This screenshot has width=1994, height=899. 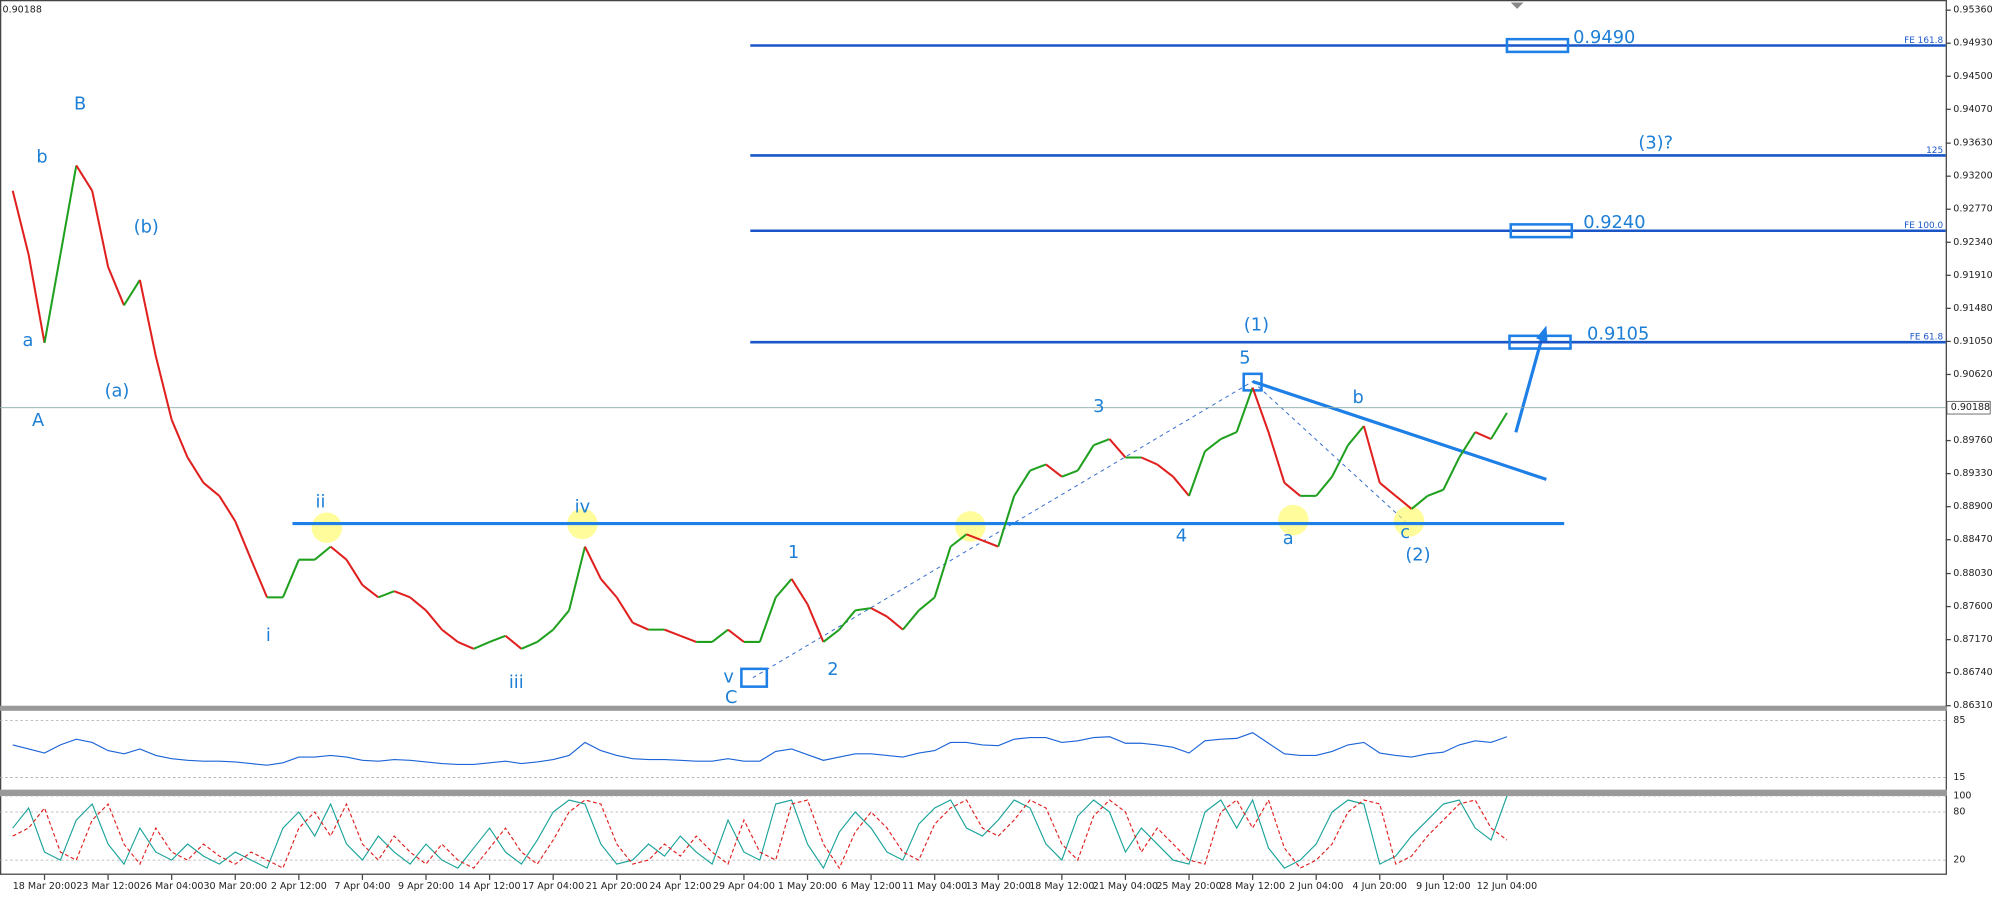 I want to click on y-tick-label: 0.94070, so click(x=1972, y=109).